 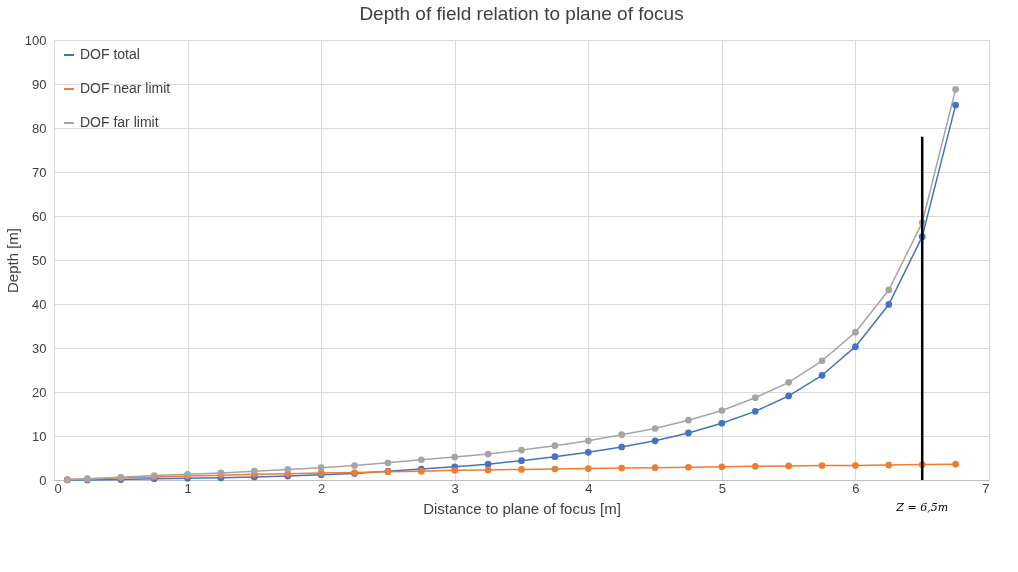 I want to click on y-tick-label: 60, so click(x=39, y=216).